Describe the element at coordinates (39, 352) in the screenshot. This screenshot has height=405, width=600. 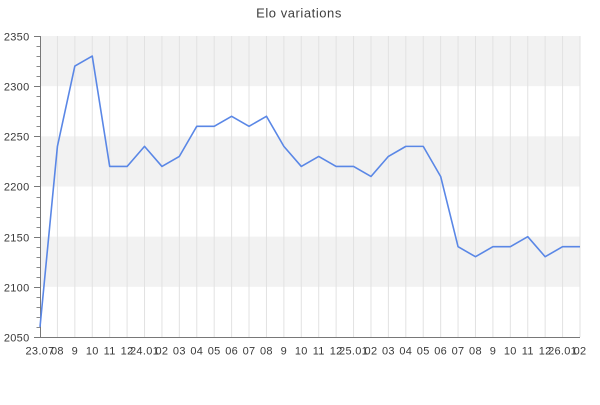
I see `svg-text: 23.07` at that location.